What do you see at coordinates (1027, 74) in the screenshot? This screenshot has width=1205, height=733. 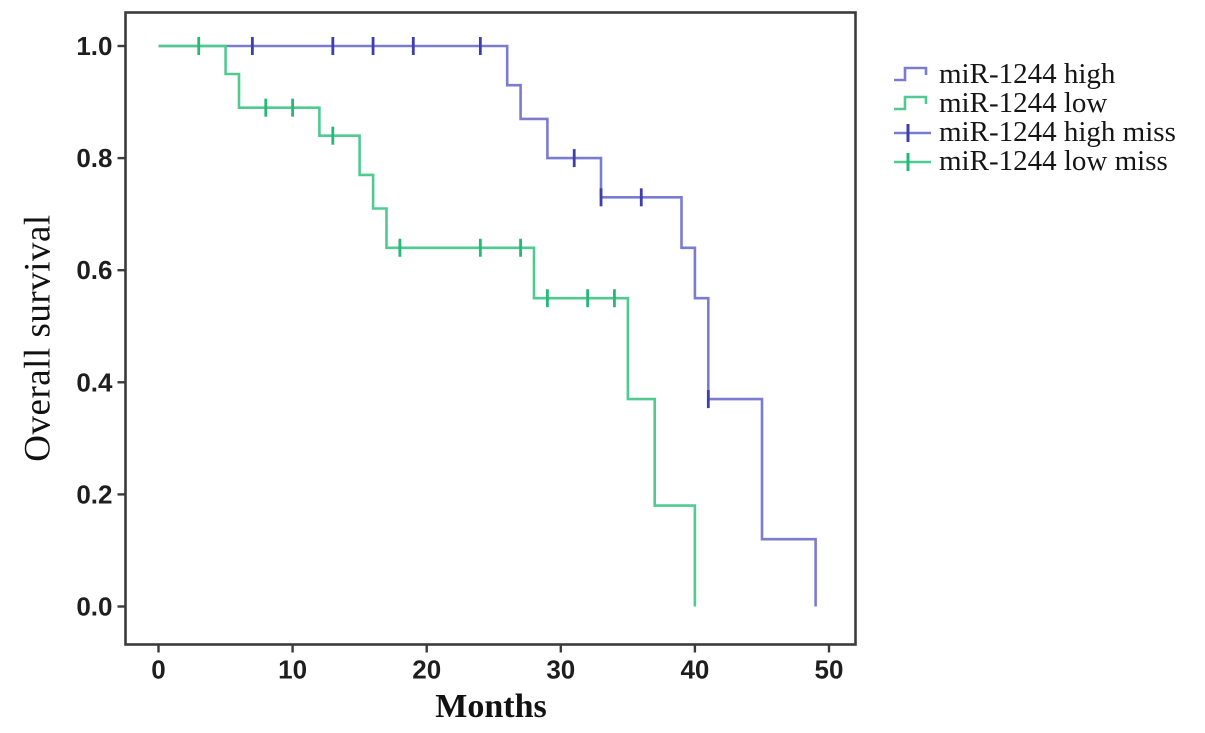 I see `legend-label: miR-1244 high` at bounding box center [1027, 74].